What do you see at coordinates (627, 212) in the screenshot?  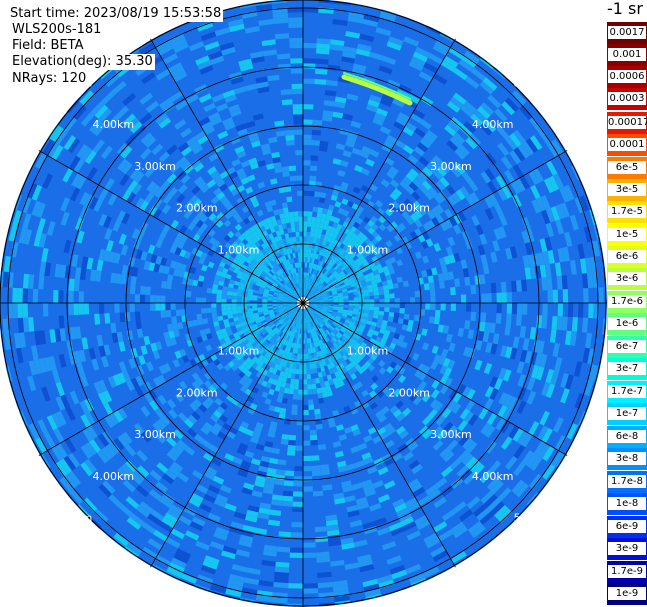 I see `colorbar-entry: 1.7e-5` at bounding box center [627, 212].